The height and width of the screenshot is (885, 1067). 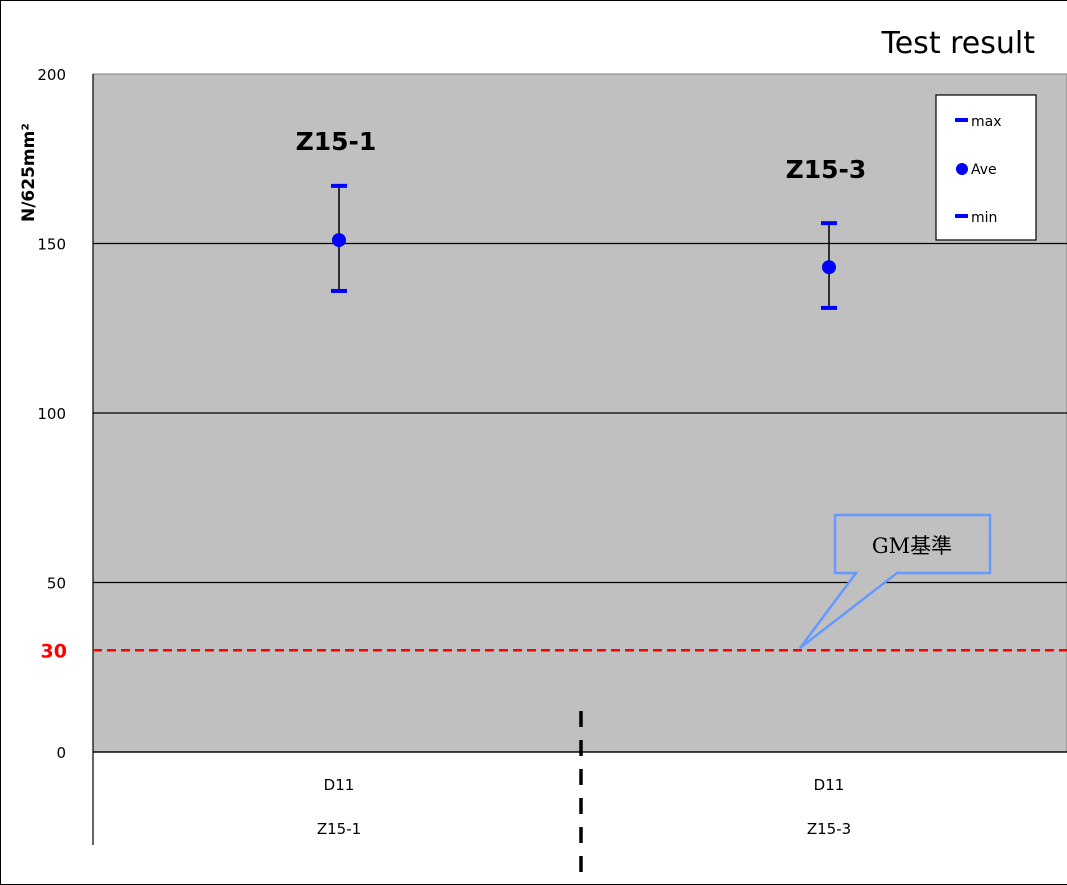 I want to click on x-tick-label-line2: Z15-1, so click(x=339, y=829).